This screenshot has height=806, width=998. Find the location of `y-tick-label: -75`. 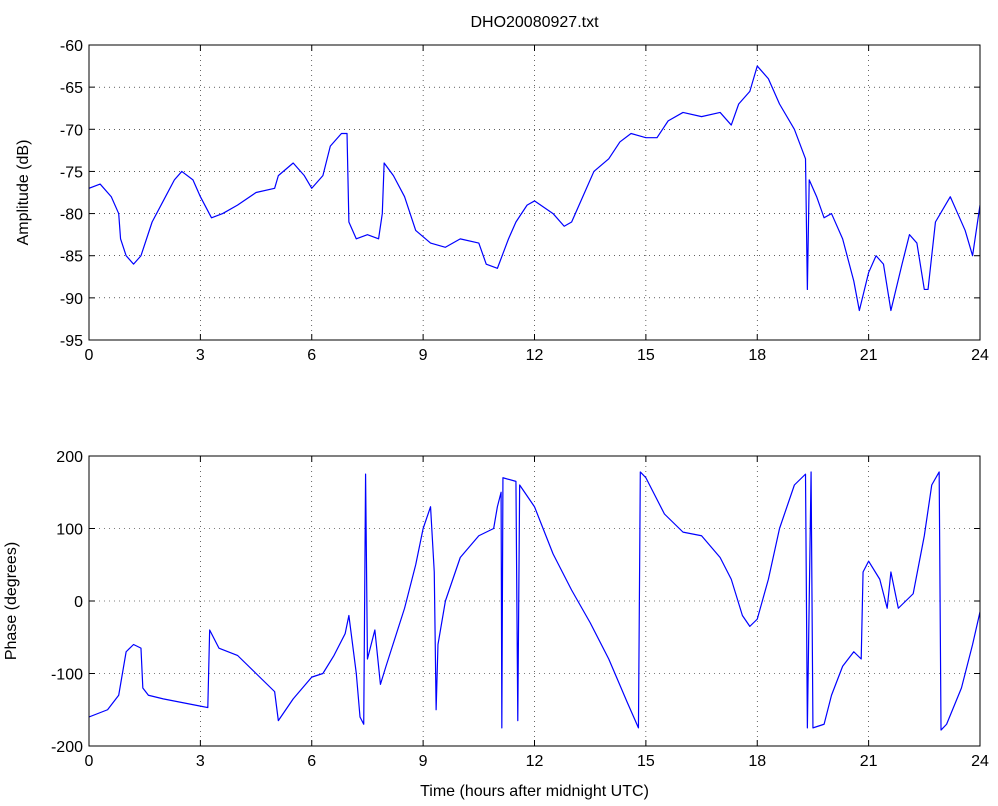

y-tick-label: -75 is located at coordinates (71, 172).